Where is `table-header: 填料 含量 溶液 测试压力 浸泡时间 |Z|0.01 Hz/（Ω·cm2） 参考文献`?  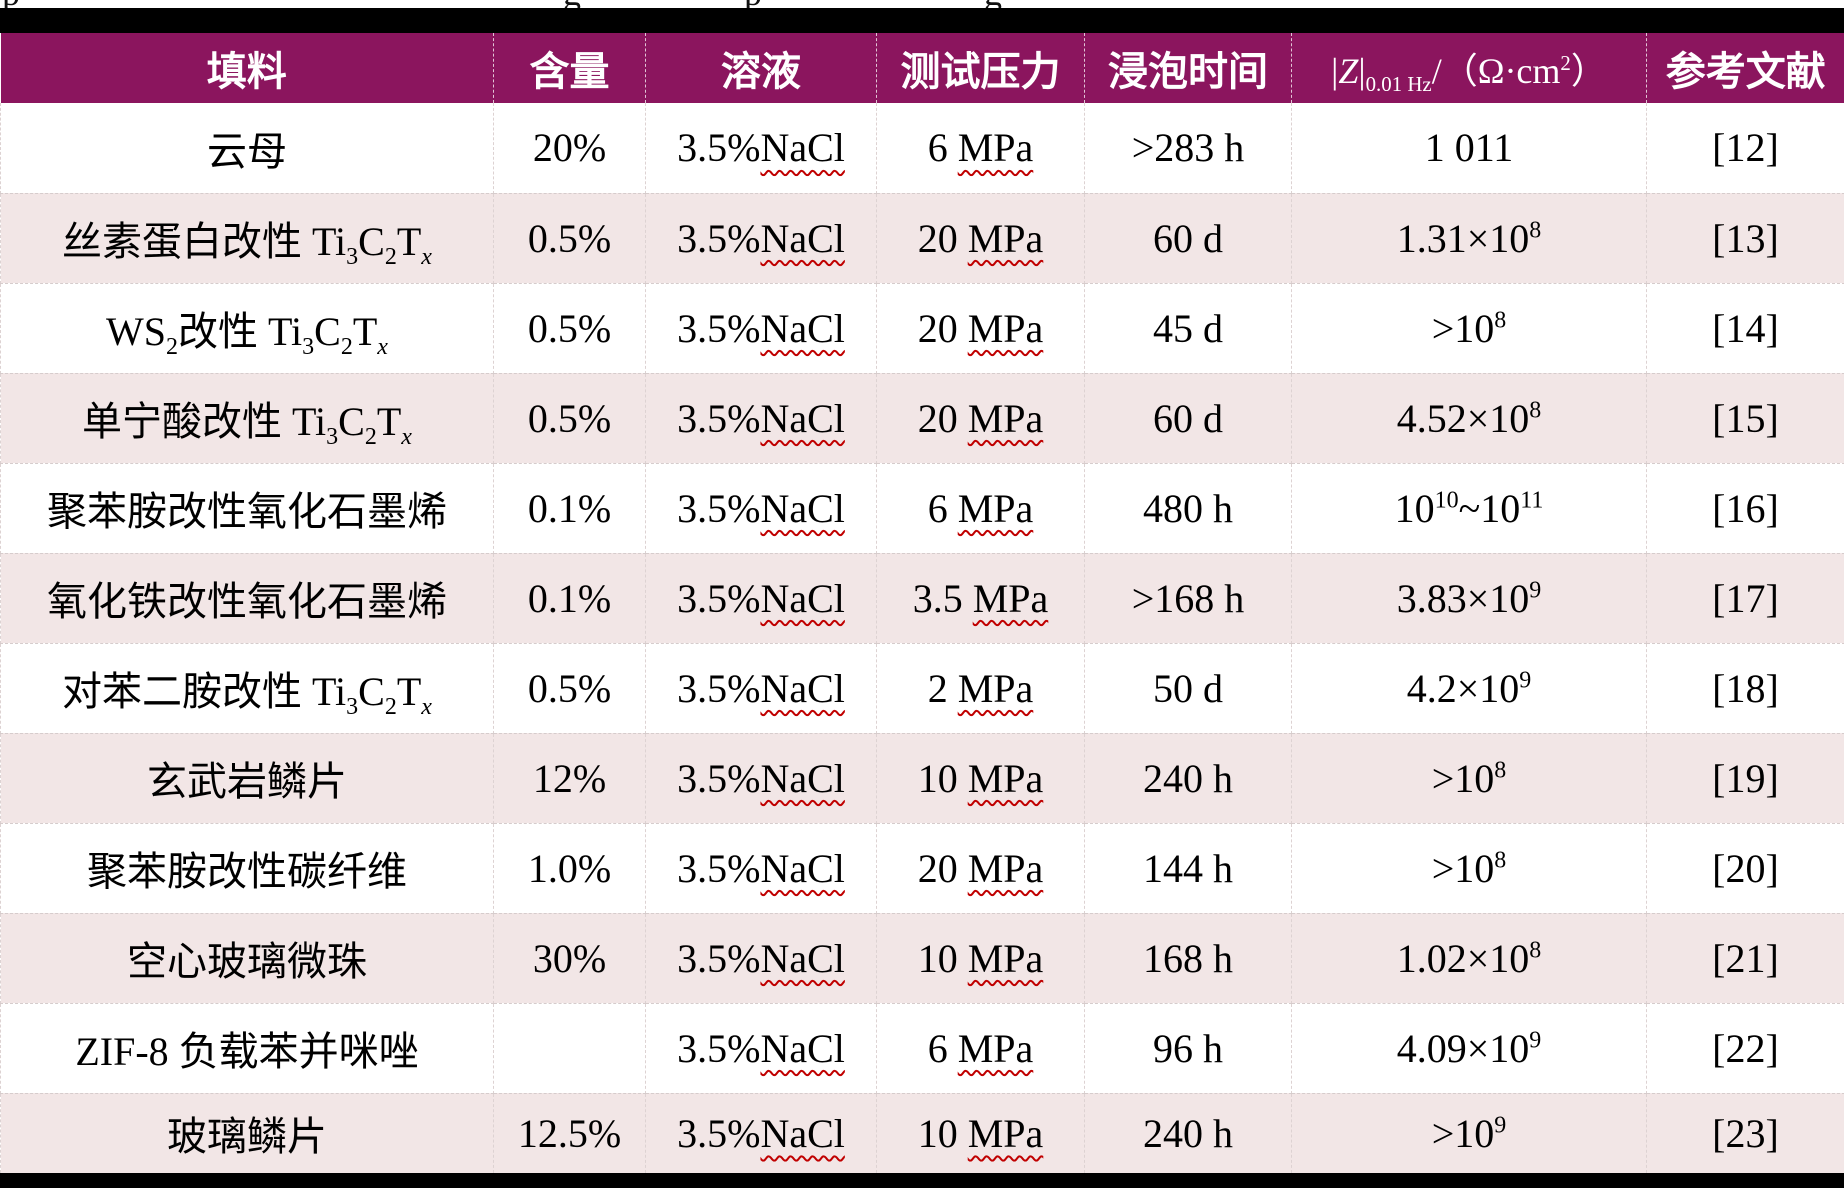 table-header: 填料 含量 溶液 测试压力 浸泡时间 |Z|0.01 Hz/（Ω·cm2） 参考文献 is located at coordinates (922, 68).